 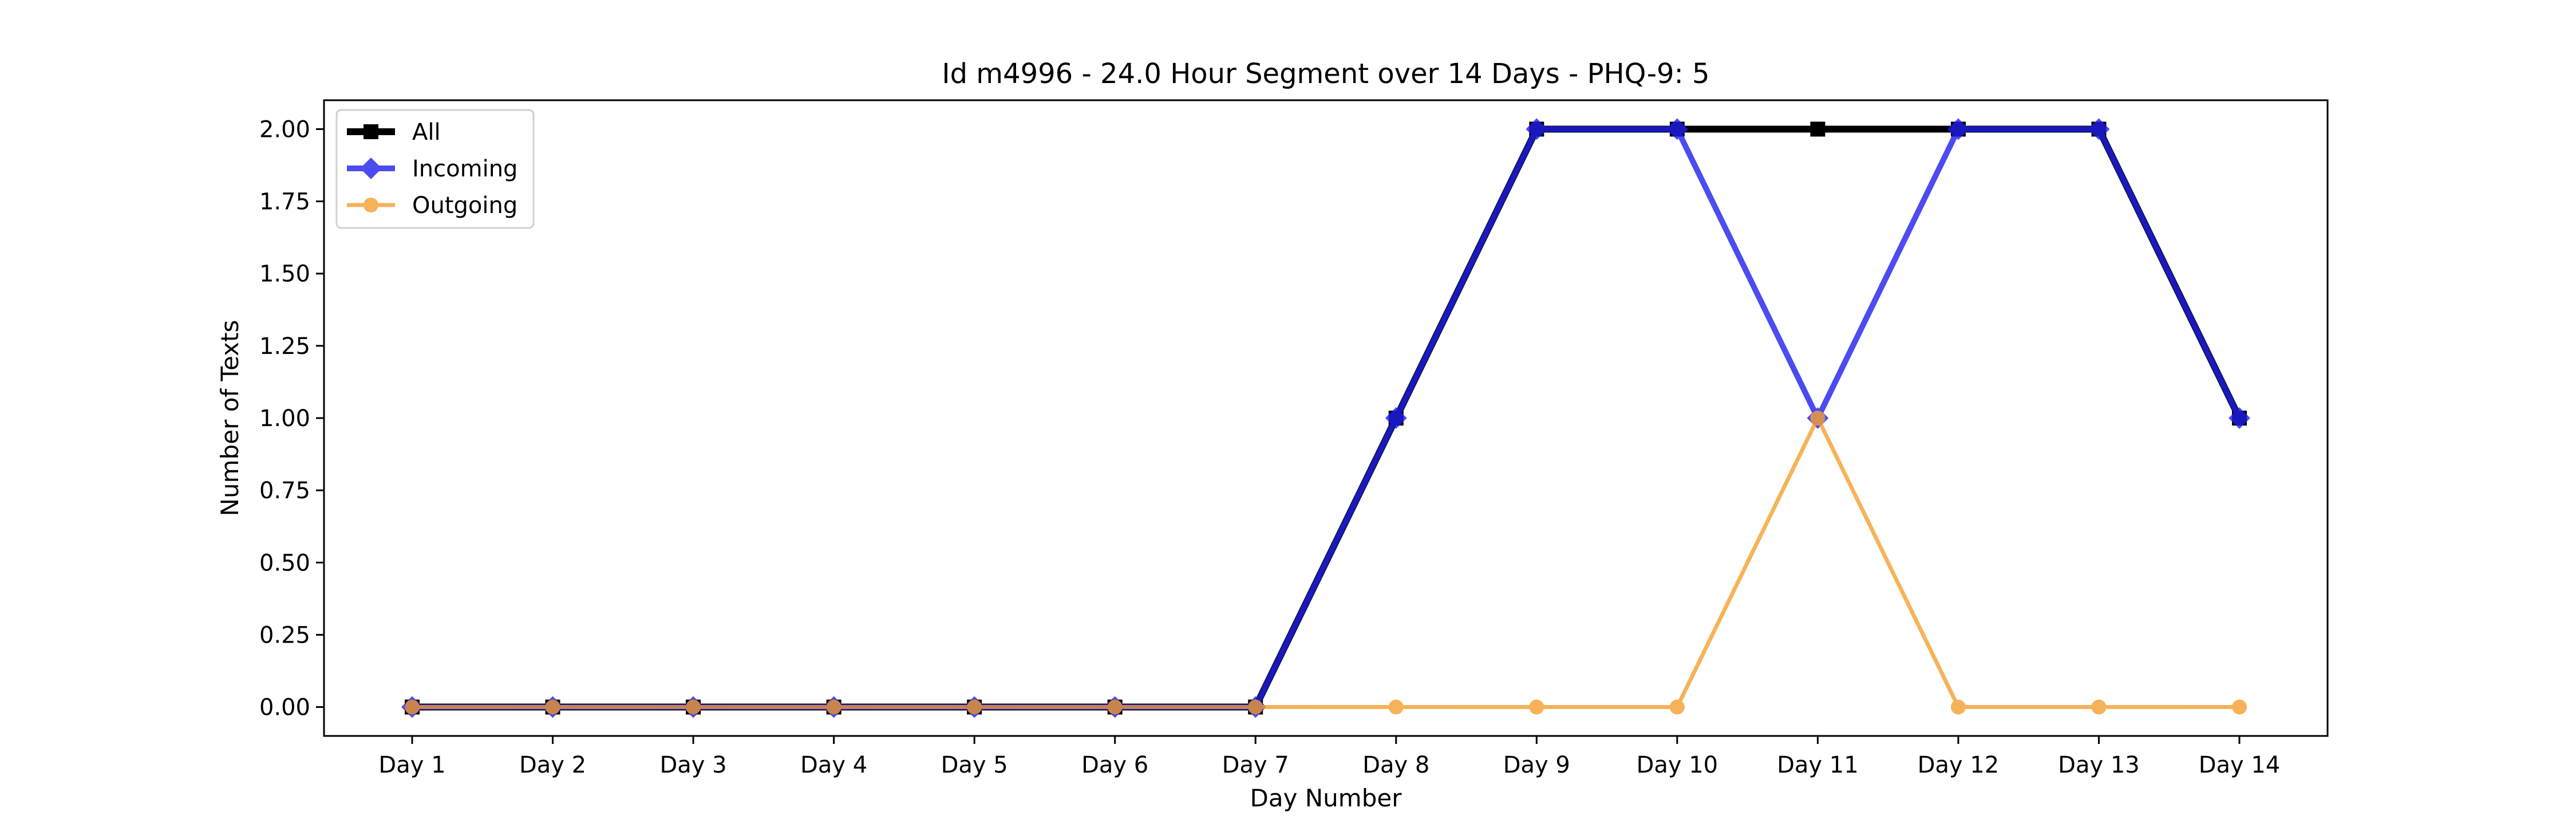 What do you see at coordinates (284, 202) in the screenshot?
I see `y-tick-label: 1.75` at bounding box center [284, 202].